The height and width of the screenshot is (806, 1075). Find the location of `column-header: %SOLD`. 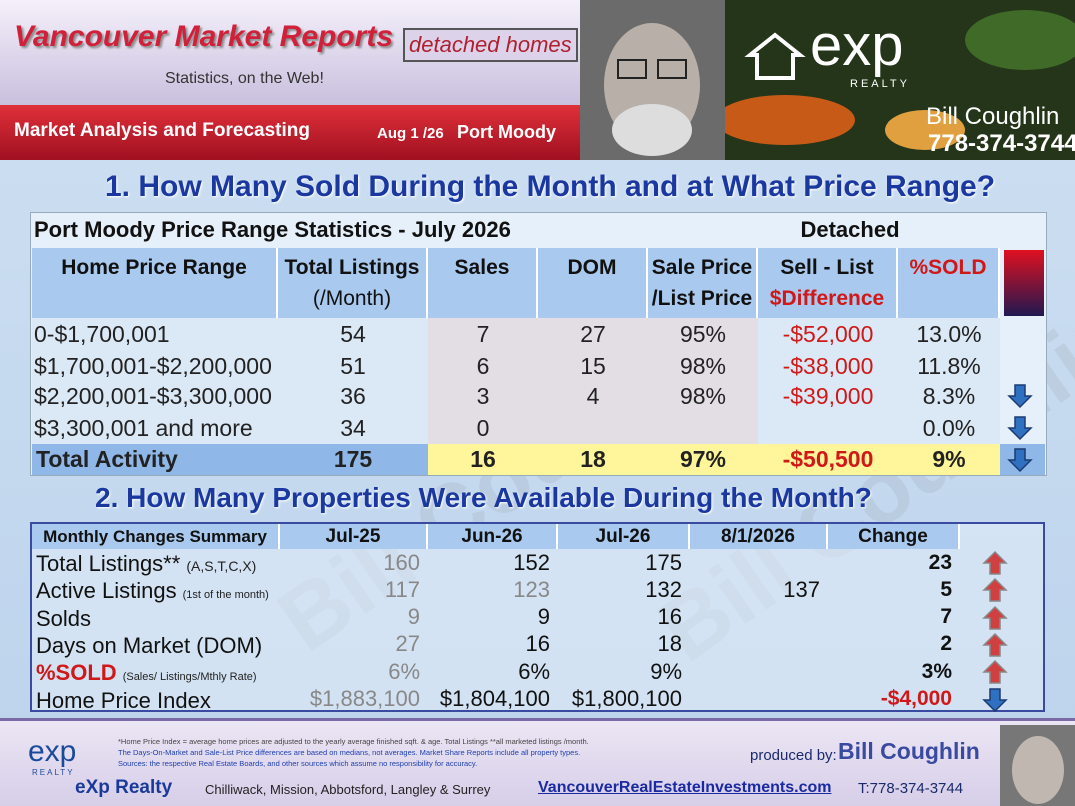

column-header: %SOLD is located at coordinates (949, 283).